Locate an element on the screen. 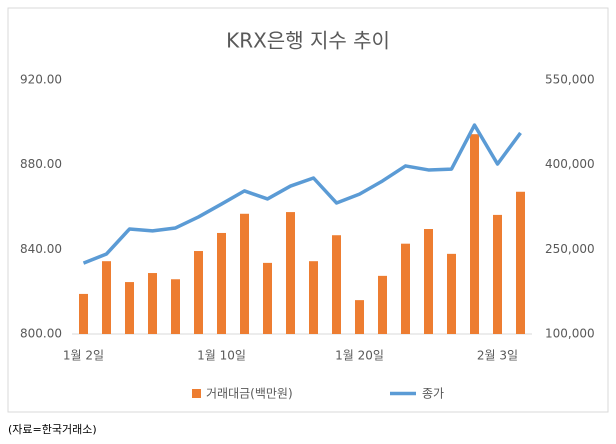  chart-title: KRX은행 지수 추이 is located at coordinates (308, 41).